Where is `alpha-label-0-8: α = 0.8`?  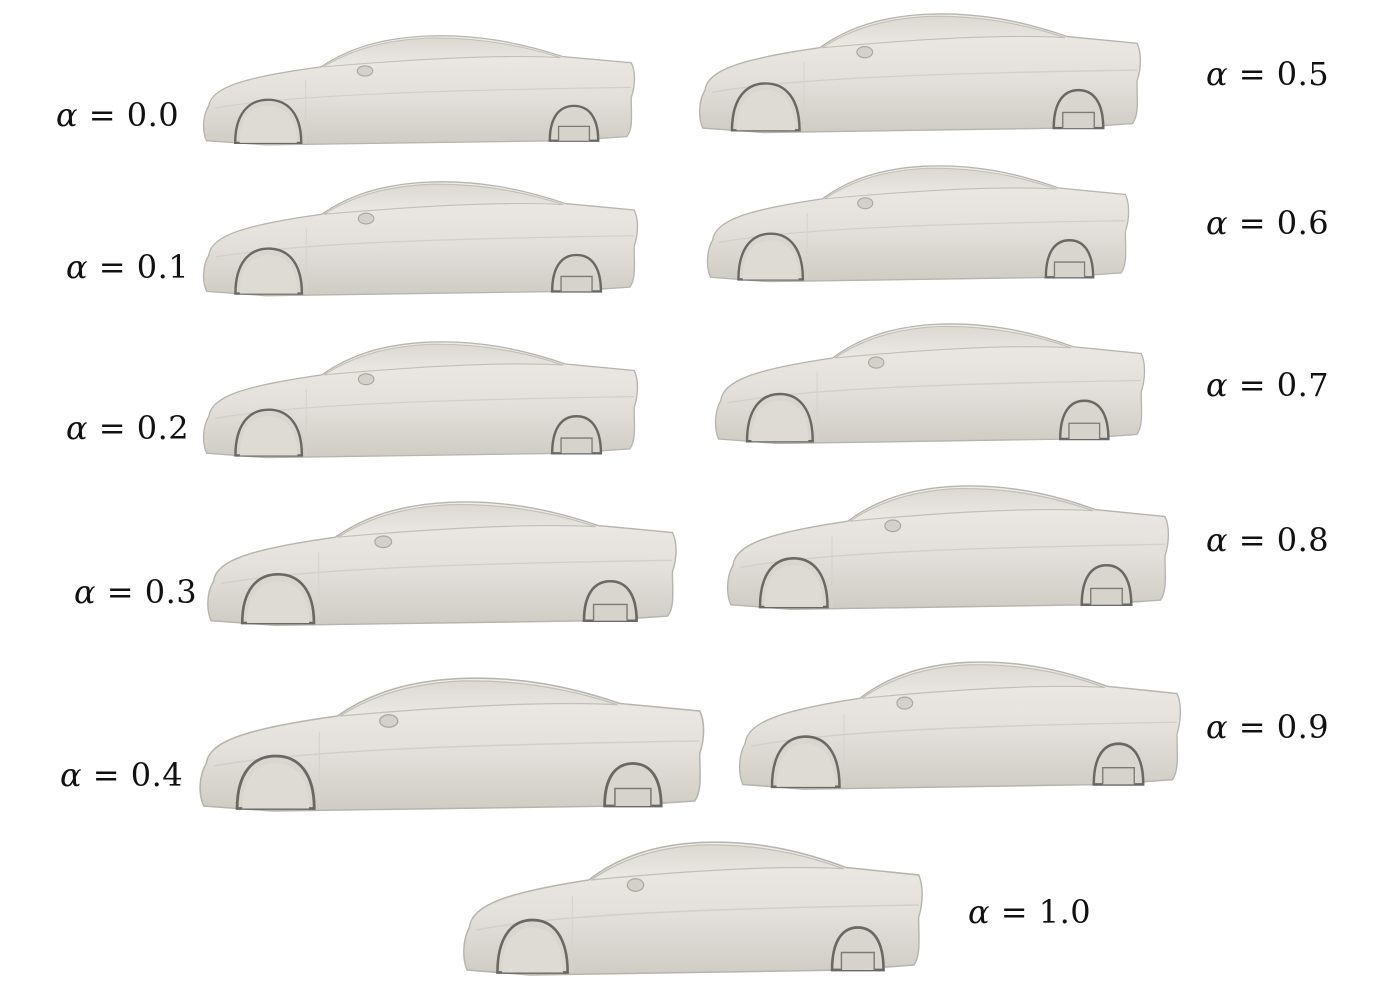
alpha-label-0-8: α = 0.8 is located at coordinates (1268, 540).